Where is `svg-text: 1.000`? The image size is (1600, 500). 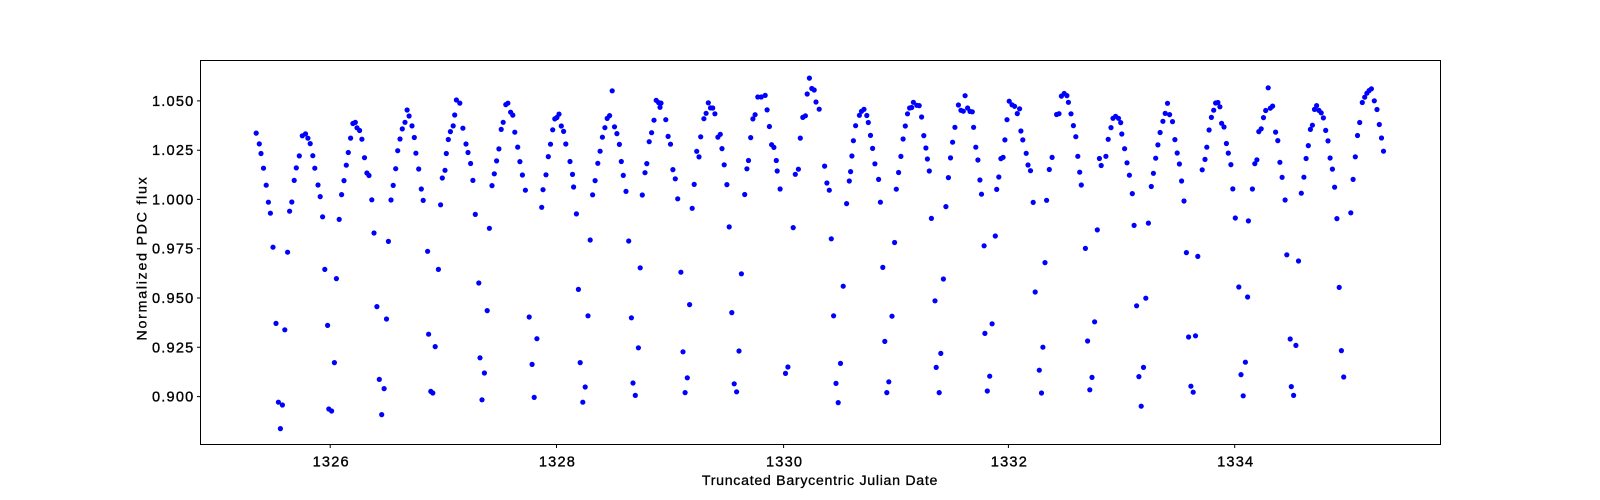 svg-text: 1.000 is located at coordinates (173, 200).